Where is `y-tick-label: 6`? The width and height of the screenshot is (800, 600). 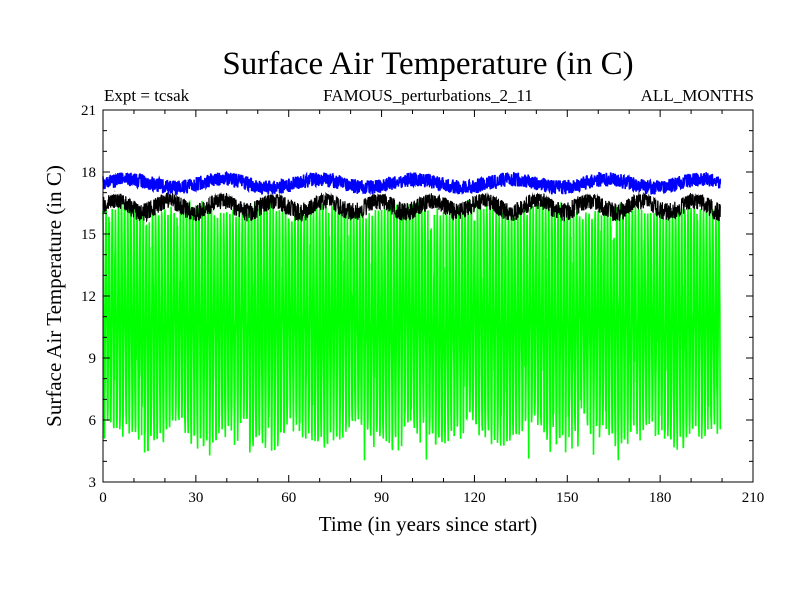
y-tick-label: 6 is located at coordinates (93, 421).